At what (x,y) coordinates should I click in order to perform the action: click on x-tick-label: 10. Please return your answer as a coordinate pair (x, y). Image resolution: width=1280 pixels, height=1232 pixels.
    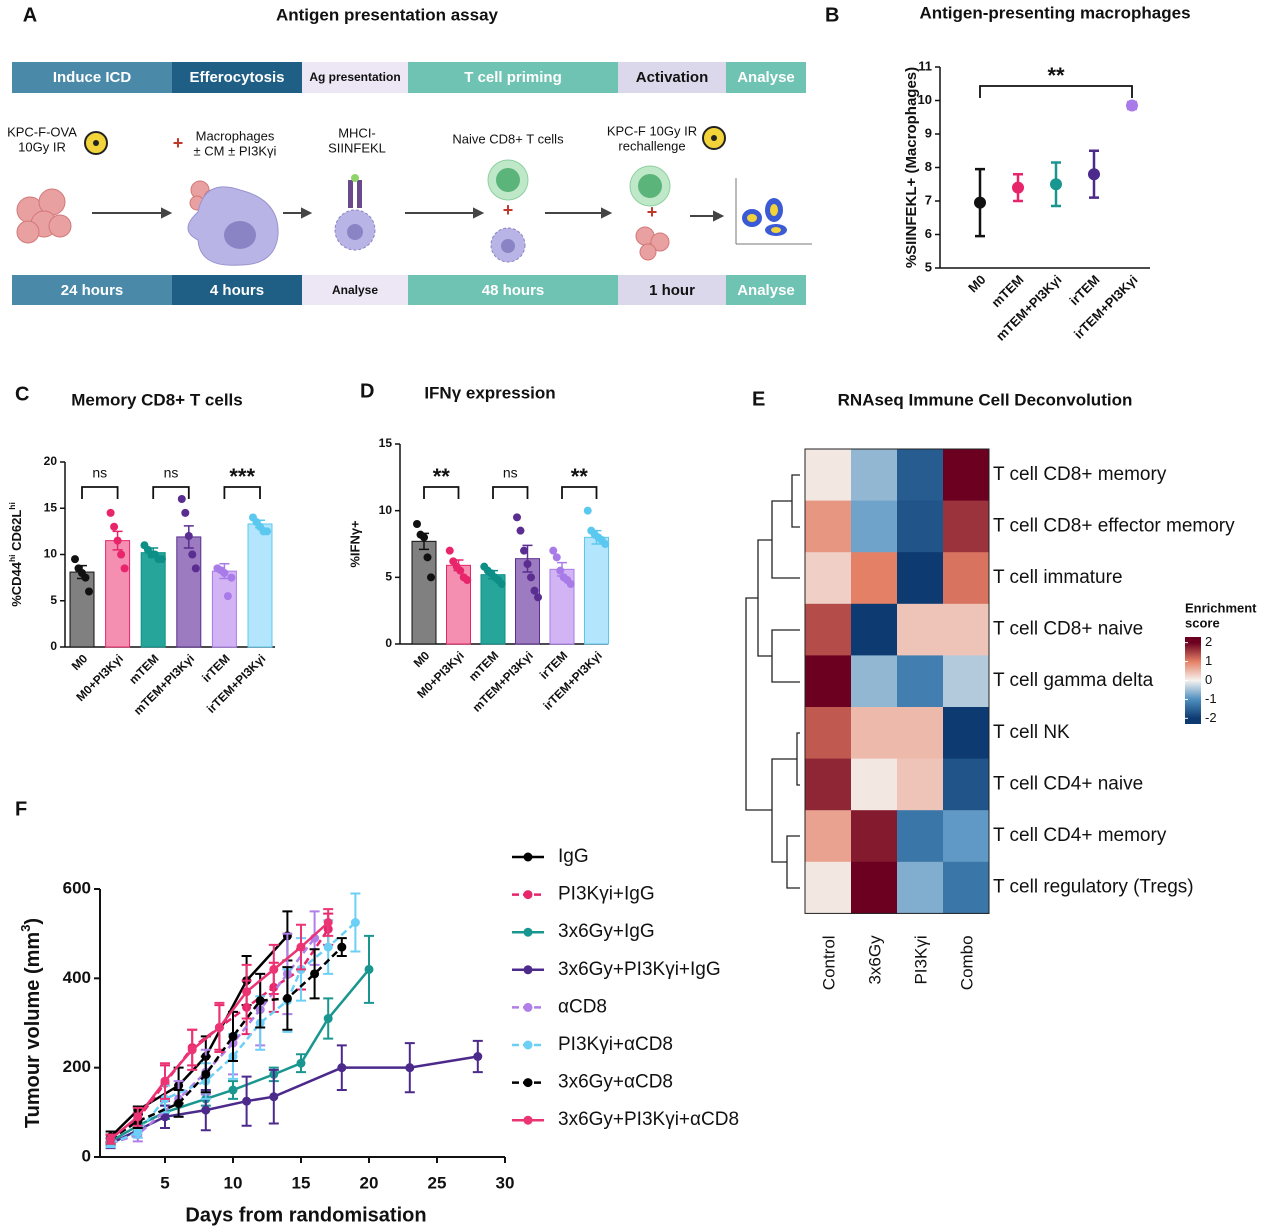
    Looking at the image, I should click on (233, 1182).